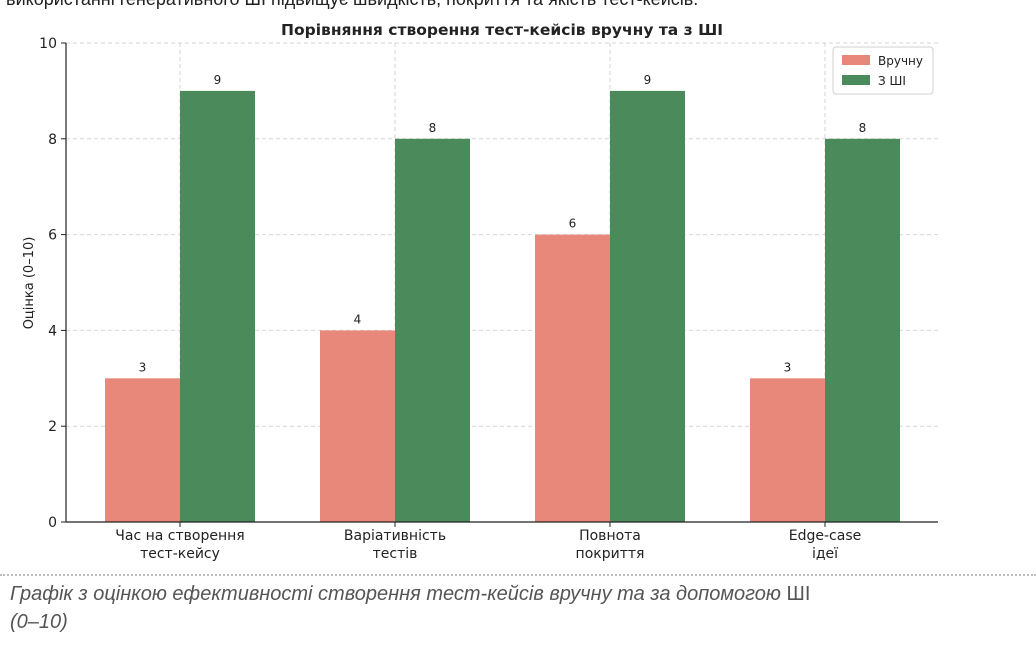  Describe the element at coordinates (825, 536) in the screenshot. I see `x-tick-label: Edge-case` at that location.